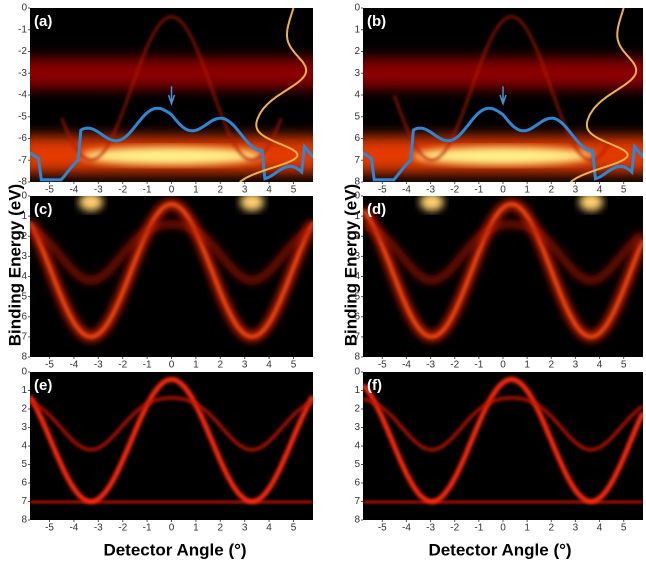  Describe the element at coordinates (22, 29) in the screenshot. I see `y-tick-label: -1` at that location.